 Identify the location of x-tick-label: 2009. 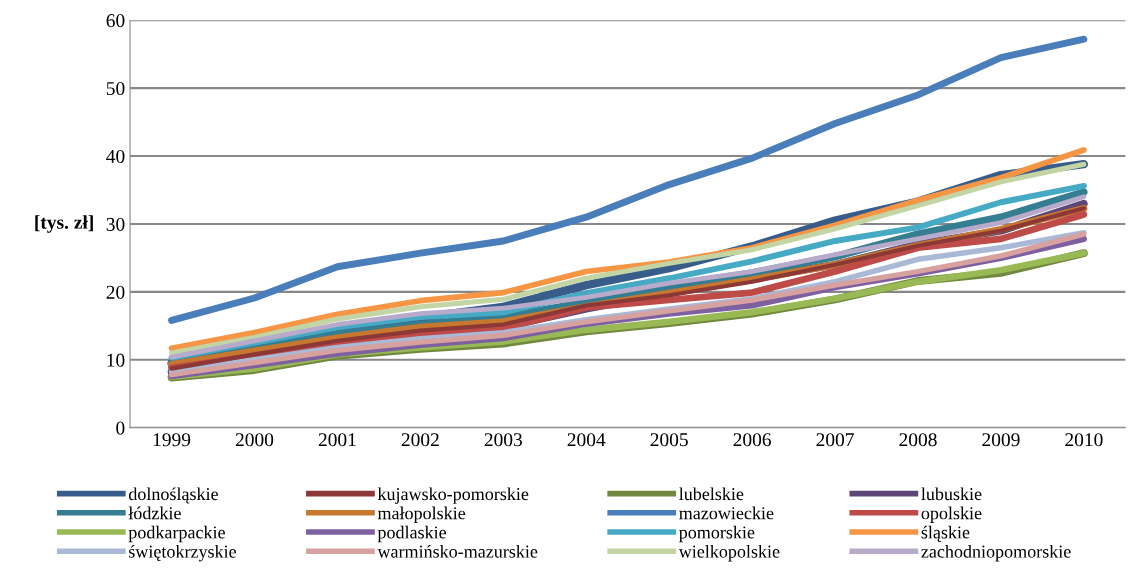
(1001, 440).